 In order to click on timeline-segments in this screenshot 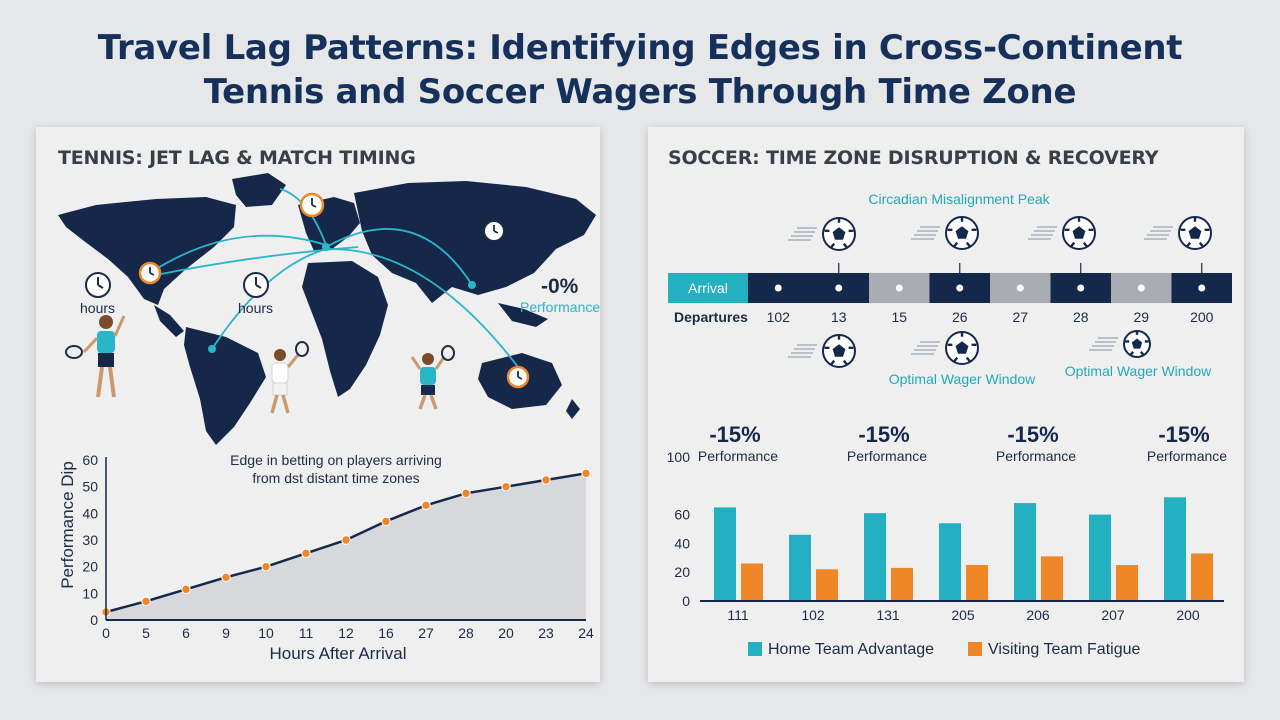, I will do `click(990, 283)`.